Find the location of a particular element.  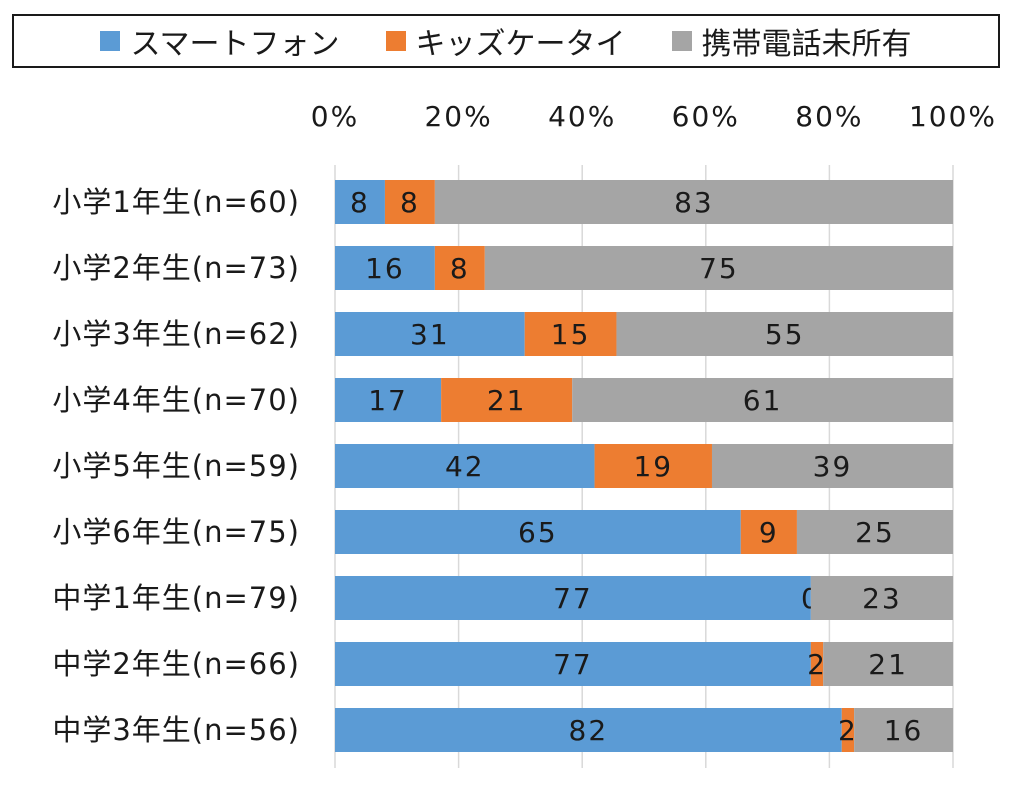

data-label: 42 is located at coordinates (465, 466).